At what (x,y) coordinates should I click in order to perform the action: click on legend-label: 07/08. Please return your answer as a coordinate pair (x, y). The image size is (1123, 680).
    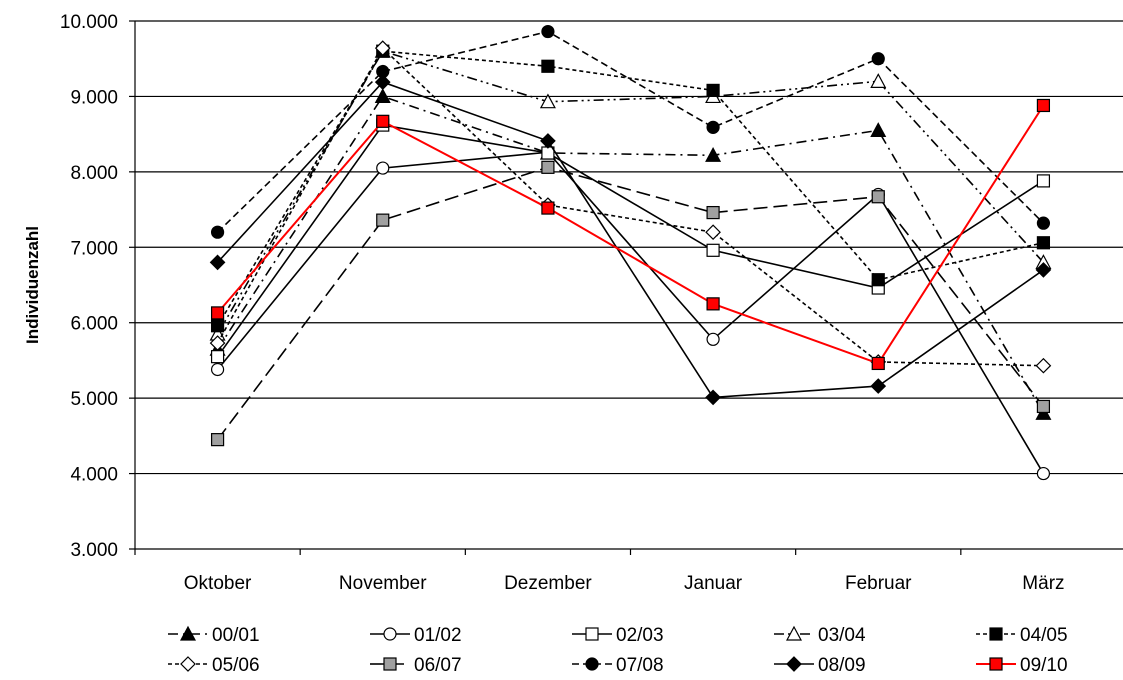
    Looking at the image, I should click on (640, 665).